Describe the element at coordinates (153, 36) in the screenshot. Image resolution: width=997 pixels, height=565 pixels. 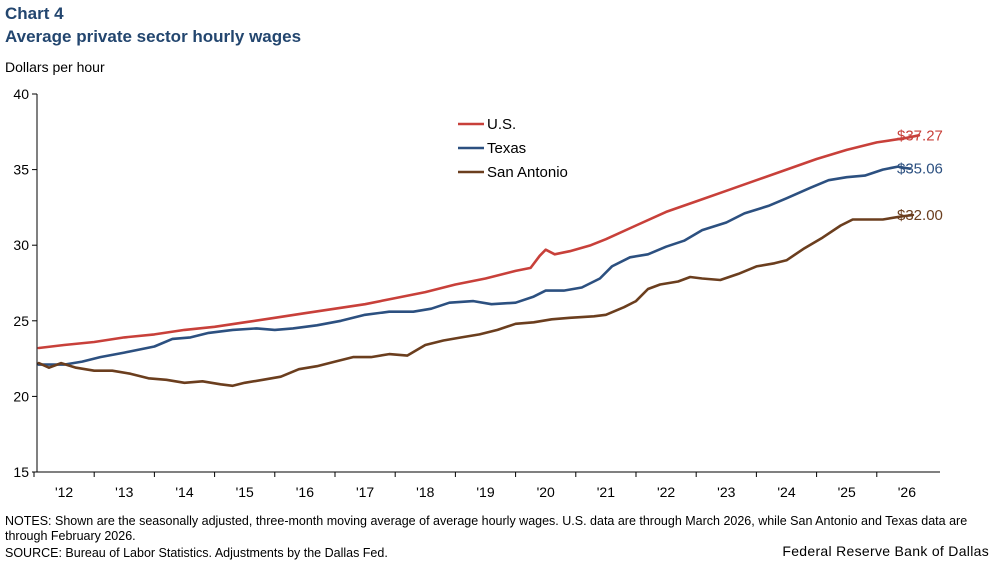
I see `chart-title: Average private sector hourly wages` at that location.